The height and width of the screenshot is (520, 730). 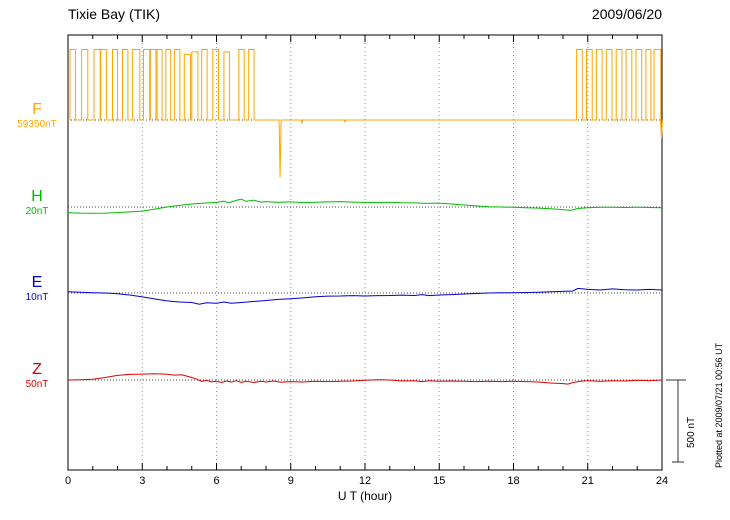 I want to click on x-tick-label: 9, so click(x=290, y=481).